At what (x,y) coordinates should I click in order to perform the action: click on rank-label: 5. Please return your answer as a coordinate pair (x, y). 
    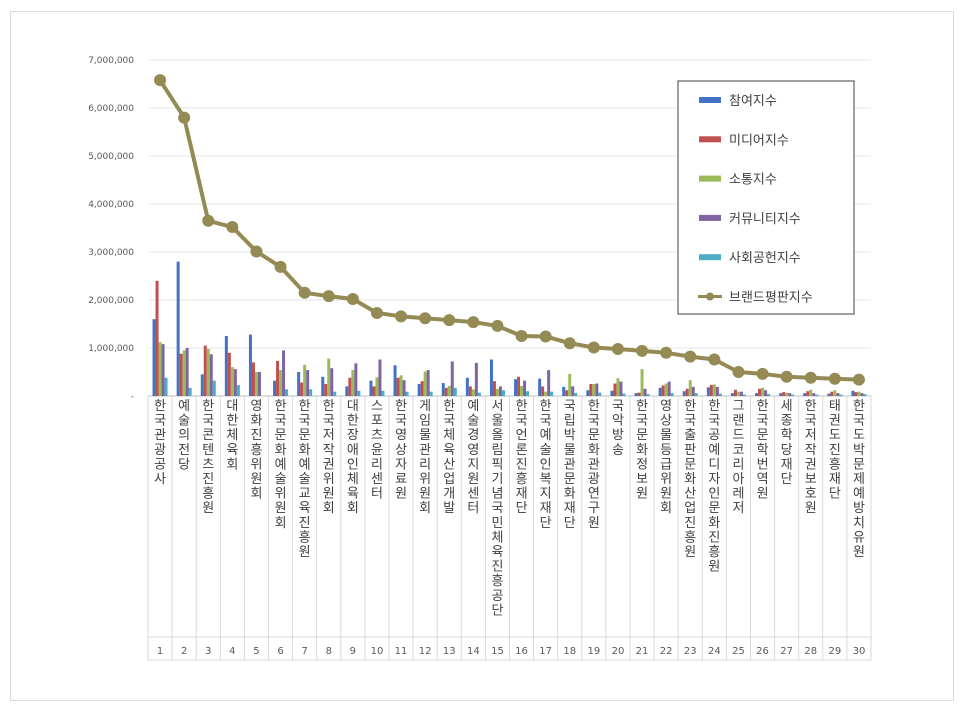
    Looking at the image, I should click on (256, 651).